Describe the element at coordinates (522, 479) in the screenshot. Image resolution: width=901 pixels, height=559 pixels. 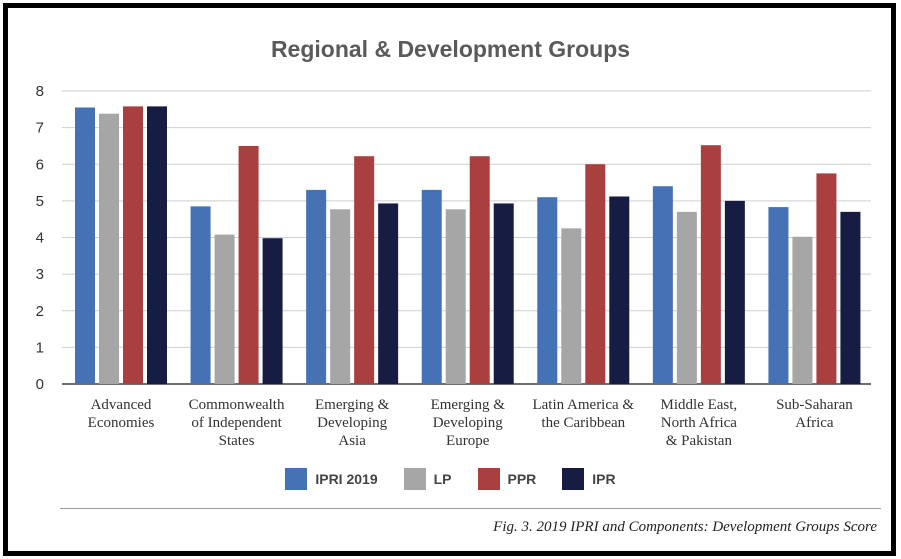
I see `legend-label: PPR` at that location.